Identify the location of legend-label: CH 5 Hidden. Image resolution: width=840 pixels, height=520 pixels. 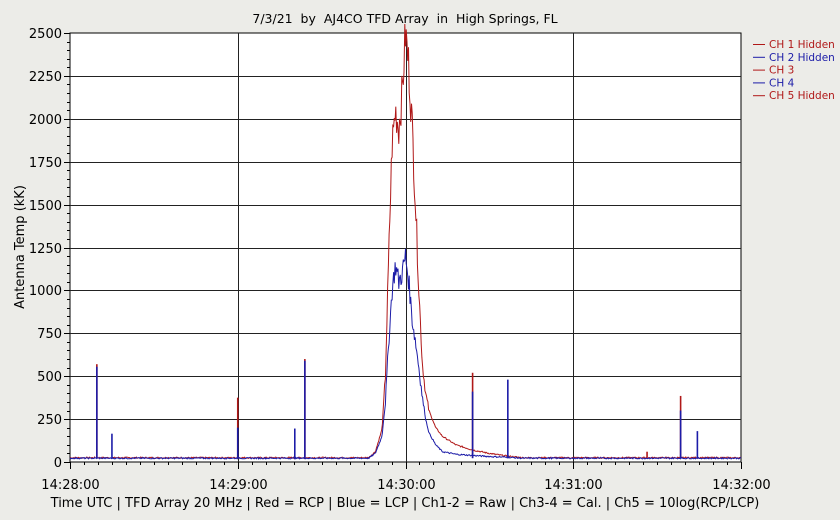
(802, 96).